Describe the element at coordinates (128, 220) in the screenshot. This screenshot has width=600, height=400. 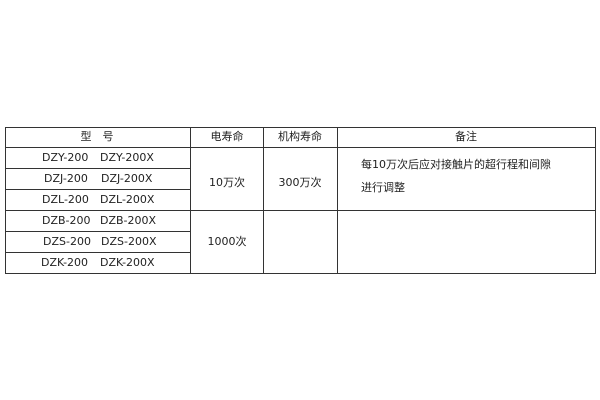
I see `model-x-cell: DZB-200X` at that location.